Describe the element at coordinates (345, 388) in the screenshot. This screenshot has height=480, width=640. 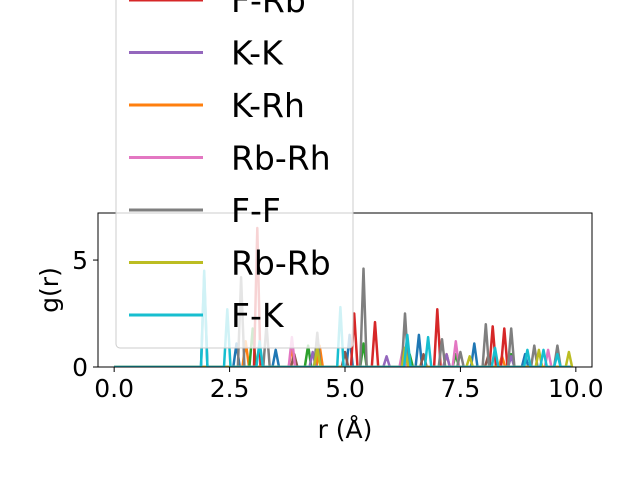
I see `x-tick-label: 5.0` at that location.